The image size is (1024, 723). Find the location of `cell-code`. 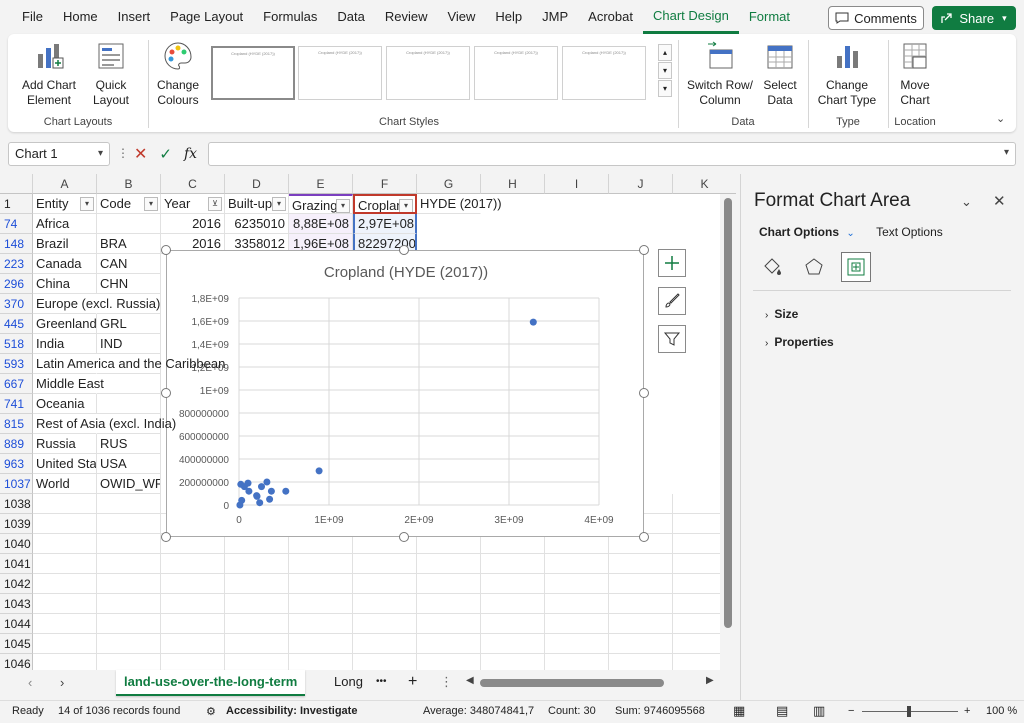

cell-code is located at coordinates (129, 304).